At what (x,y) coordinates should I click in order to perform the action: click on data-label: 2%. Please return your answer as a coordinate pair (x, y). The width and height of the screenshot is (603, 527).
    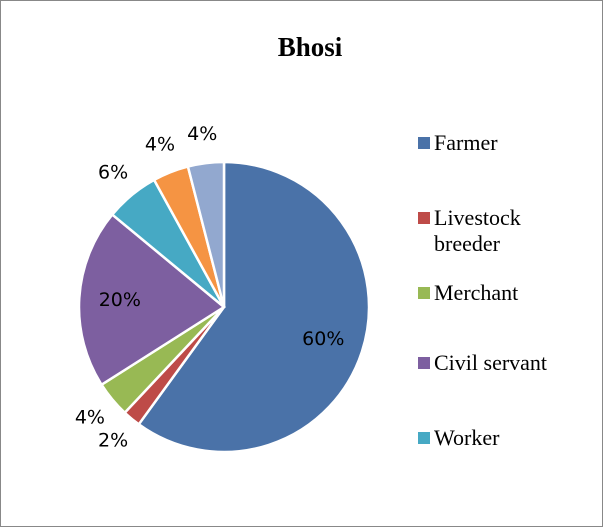
    Looking at the image, I should click on (113, 441).